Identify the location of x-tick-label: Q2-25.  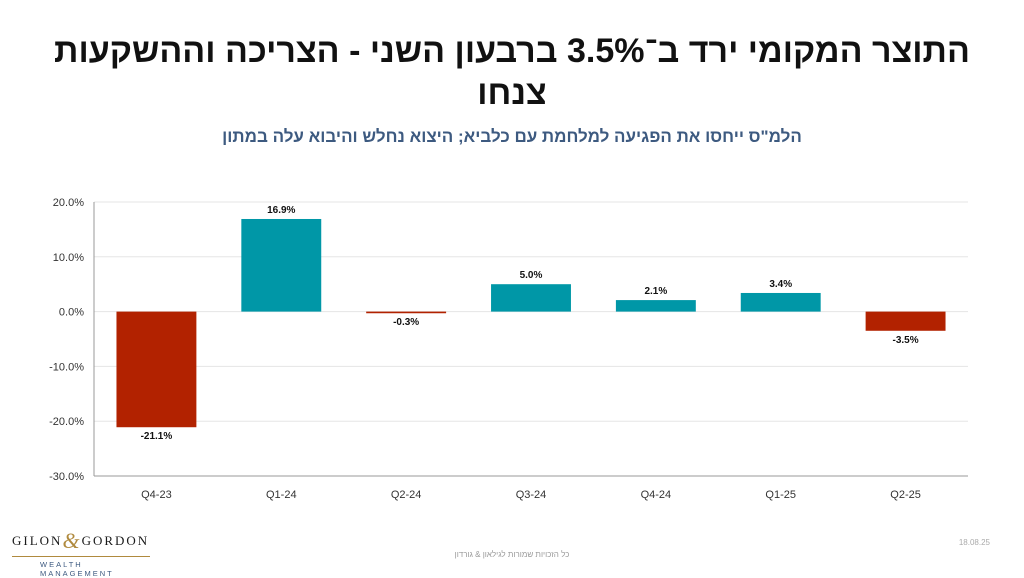
(905, 495).